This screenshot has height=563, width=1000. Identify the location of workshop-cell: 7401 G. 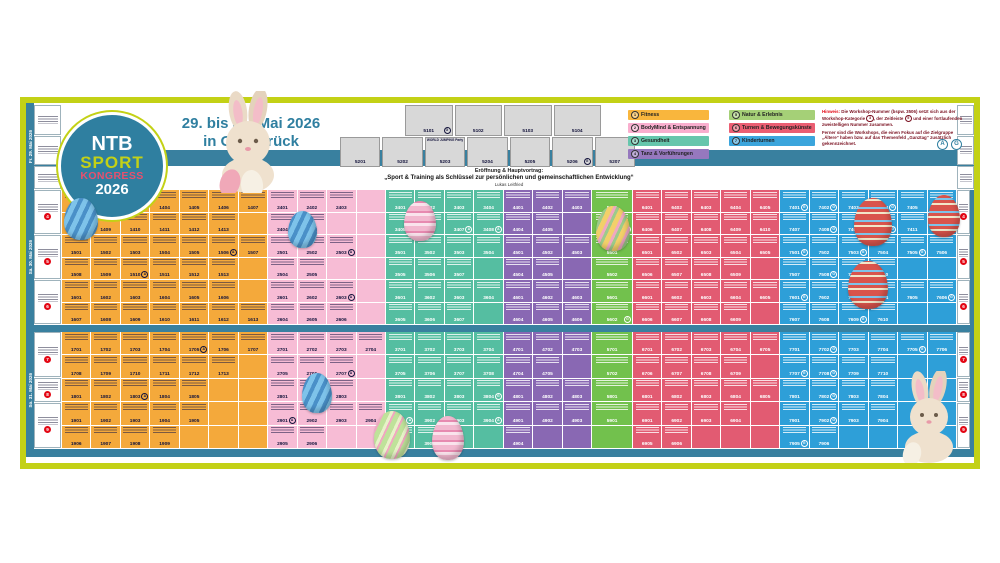
(794, 201).